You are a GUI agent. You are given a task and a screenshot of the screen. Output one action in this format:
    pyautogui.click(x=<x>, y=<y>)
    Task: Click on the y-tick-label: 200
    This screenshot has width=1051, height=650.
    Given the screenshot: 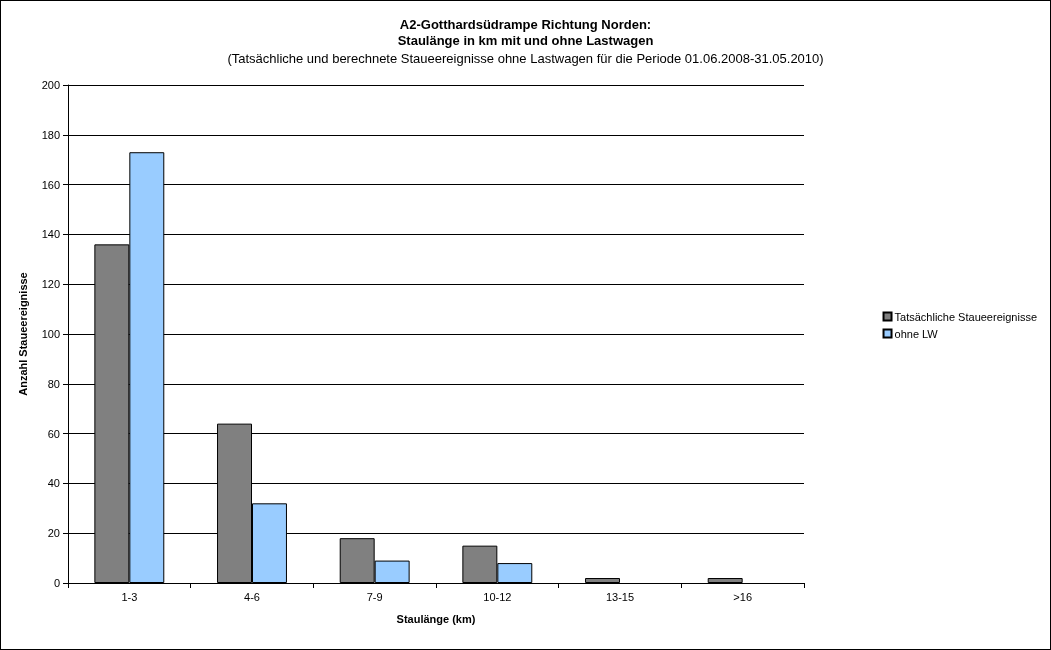 What is the action you would take?
    pyautogui.click(x=50, y=85)
    